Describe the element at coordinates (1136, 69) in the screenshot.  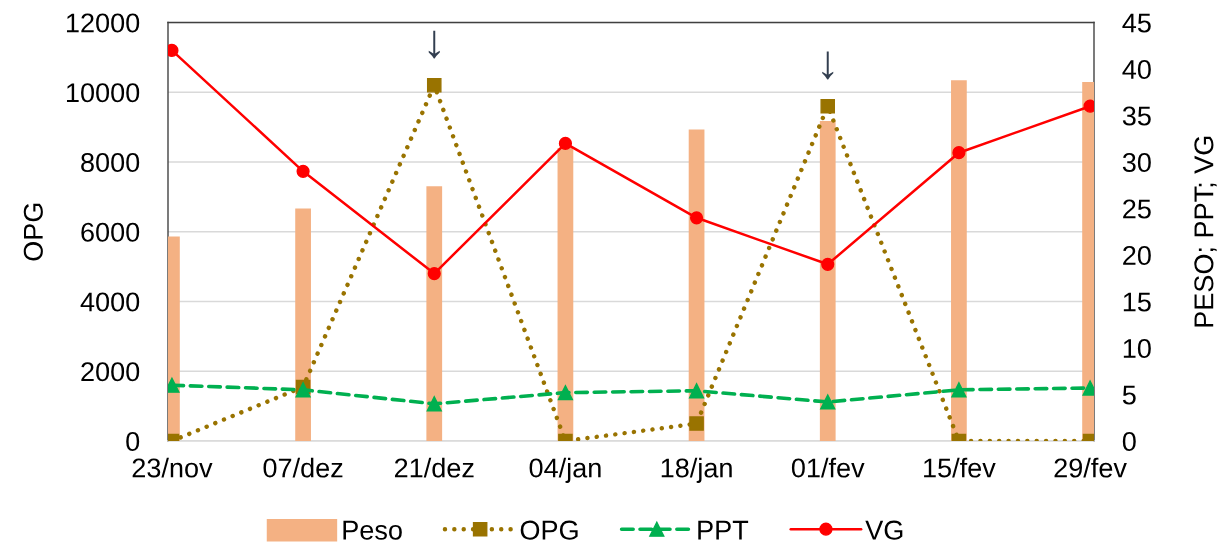
I see `y2-tick-label: 40` at that location.